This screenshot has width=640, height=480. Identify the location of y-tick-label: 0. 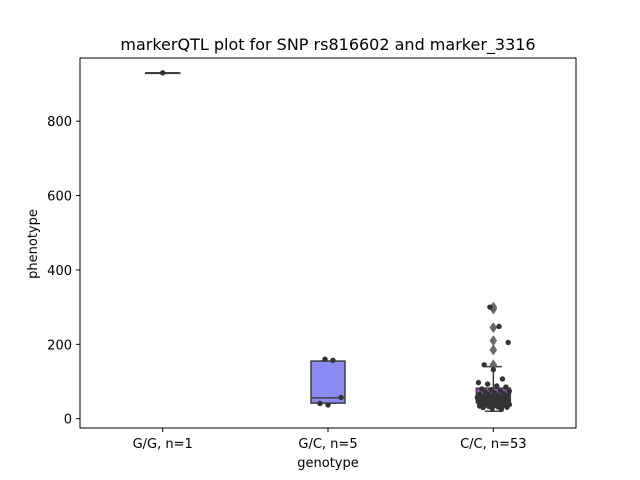
(68, 420).